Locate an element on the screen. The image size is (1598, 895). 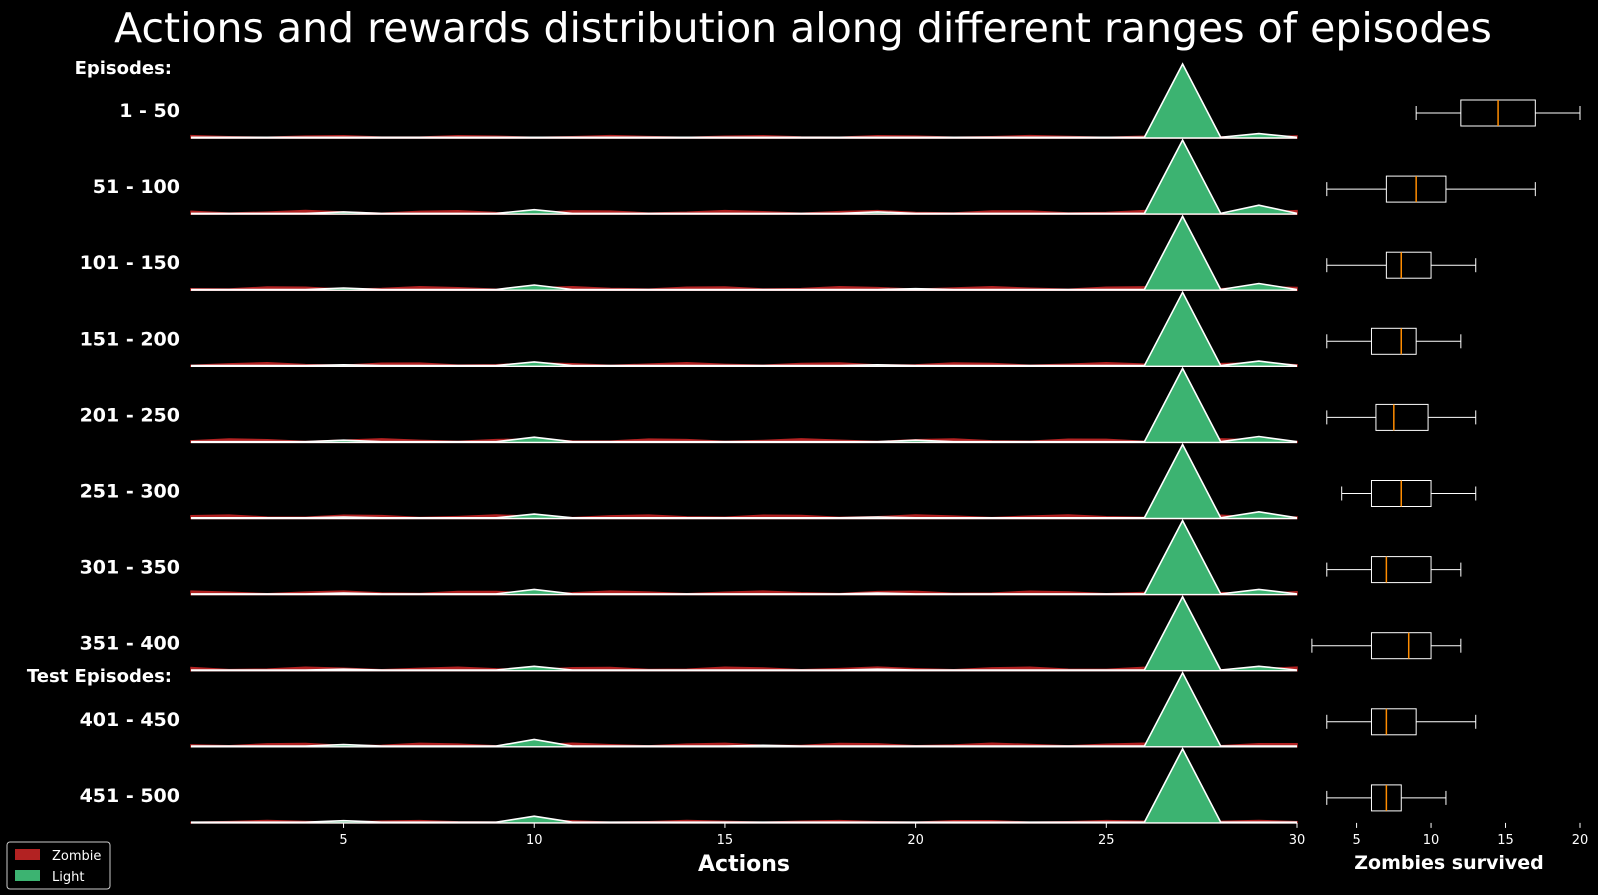
ridge-row: 1 - 50 is located at coordinates (850, 100).